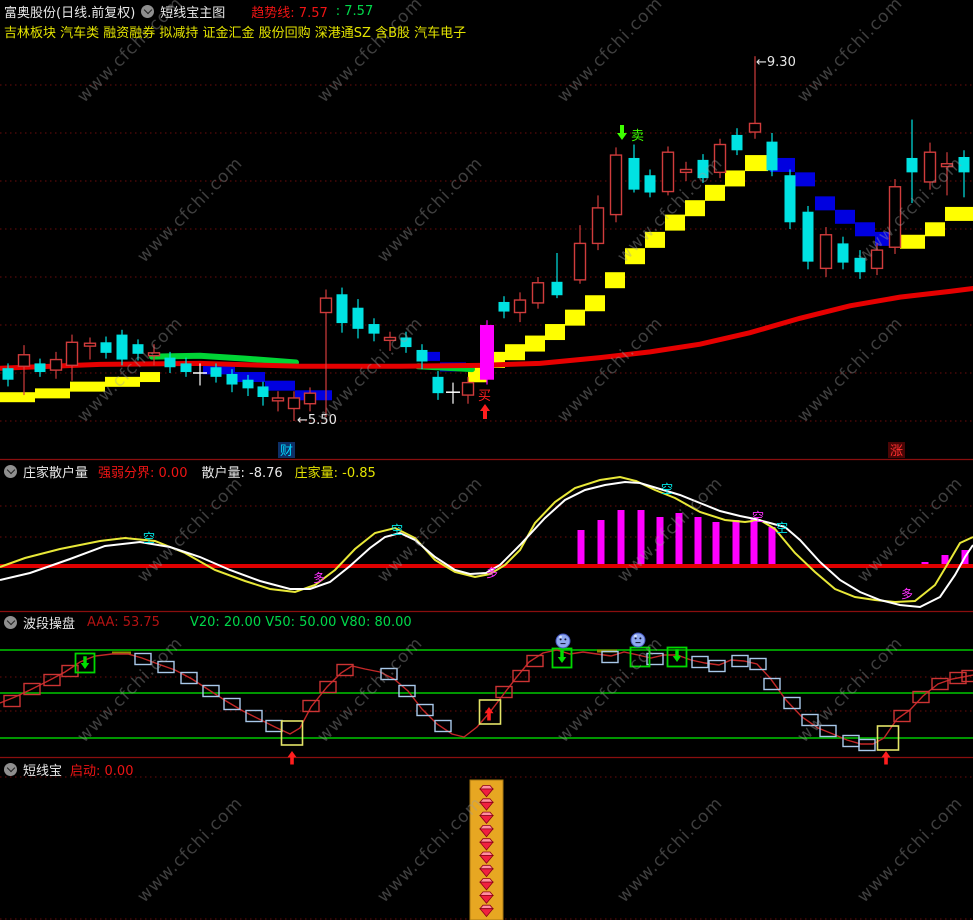 This screenshot has height=920, width=973. I want to click on overlay-indicator-name: 短线宝主图, so click(193, 13).